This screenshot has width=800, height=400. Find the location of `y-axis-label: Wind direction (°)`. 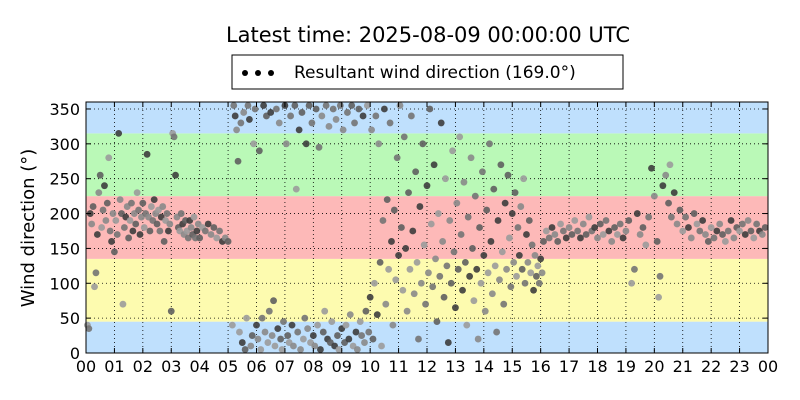

y-axis-label: Wind direction (°) is located at coordinates (28, 228).